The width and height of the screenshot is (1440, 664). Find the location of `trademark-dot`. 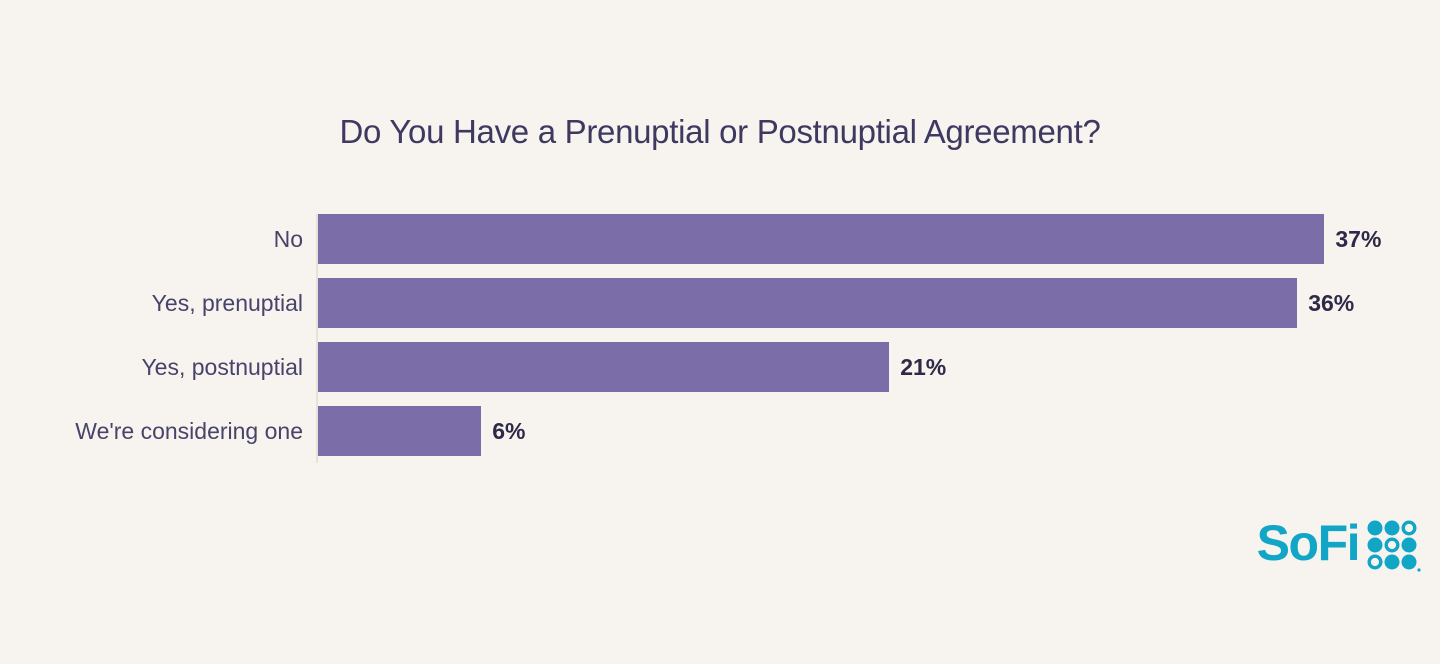

trademark-dot is located at coordinates (1419, 570).